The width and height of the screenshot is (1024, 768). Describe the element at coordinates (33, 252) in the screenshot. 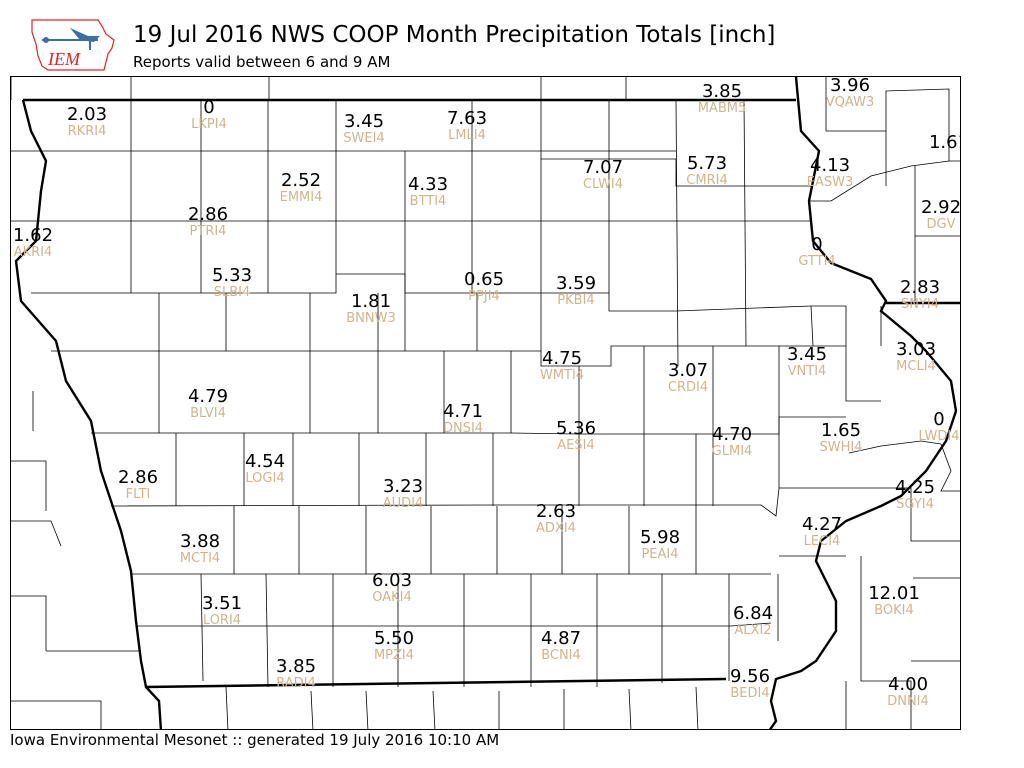

I see `station-id: AKRI4` at that location.